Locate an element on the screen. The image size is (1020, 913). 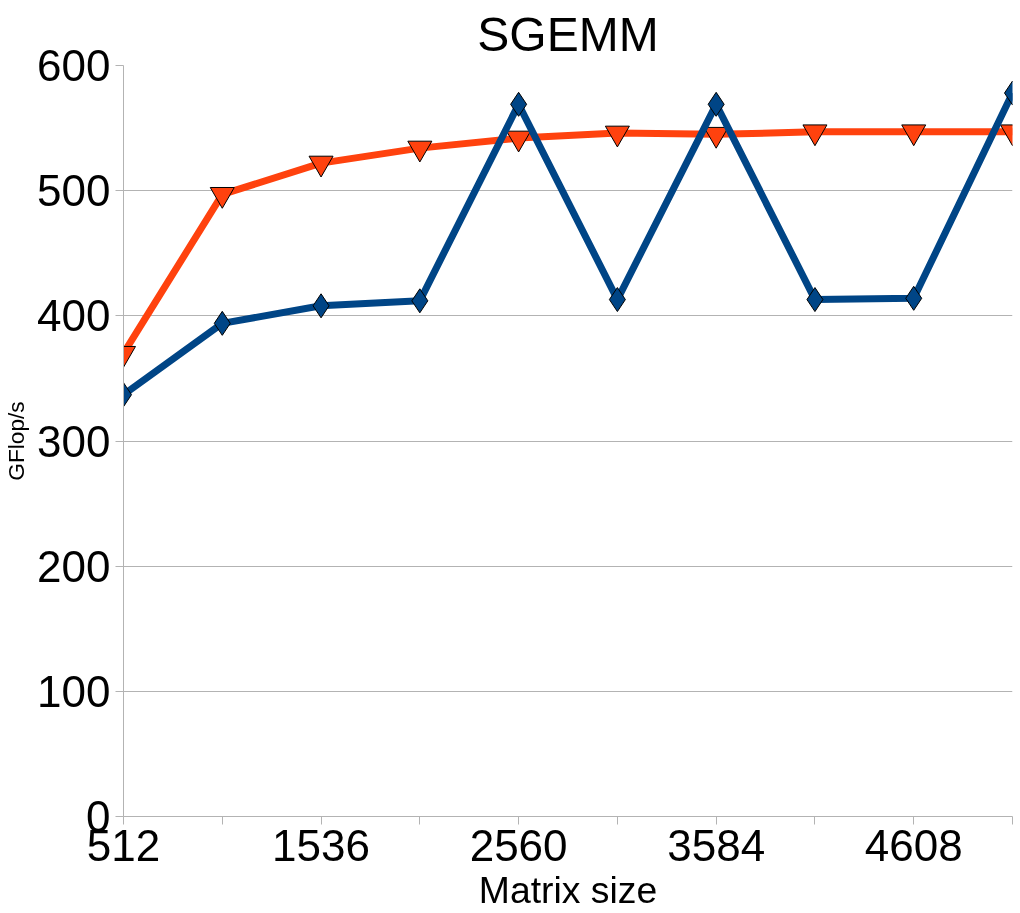
y-axis-title: GFlop/s is located at coordinates (16, 441).